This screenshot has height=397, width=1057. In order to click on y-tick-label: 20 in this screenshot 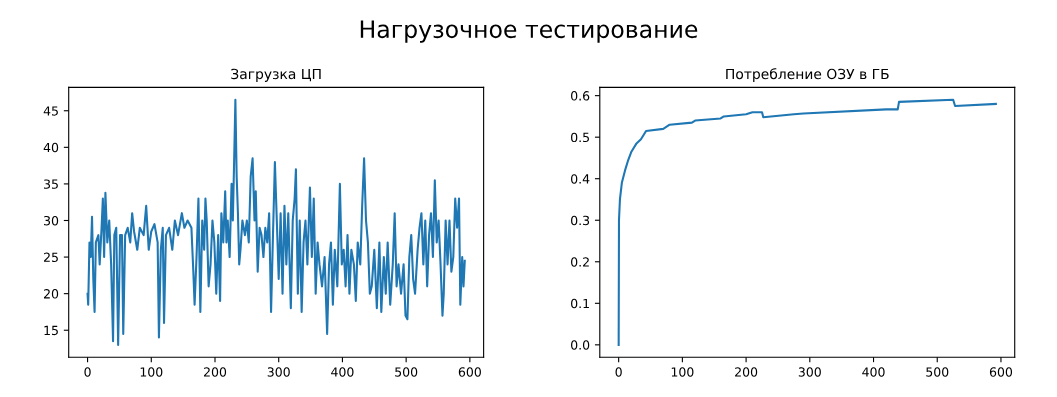, I will do `click(51, 294)`.